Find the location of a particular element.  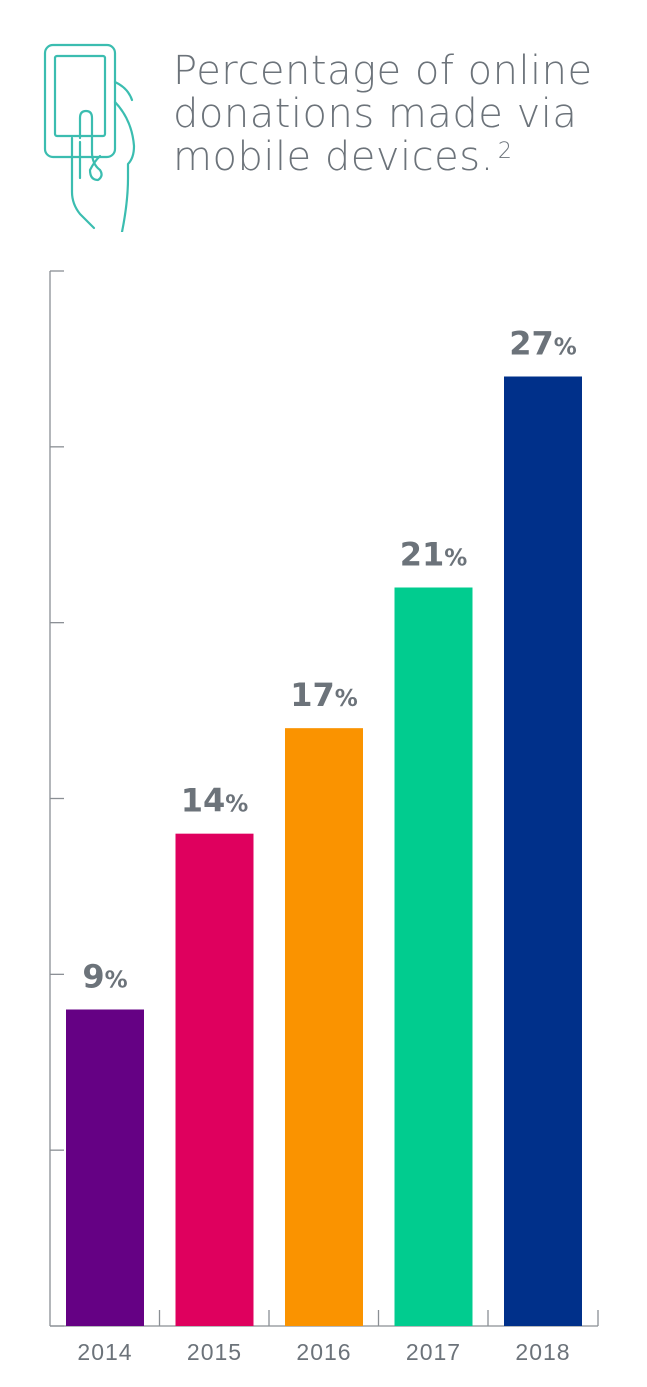

value-label-2016: 17% is located at coordinates (324, 695).